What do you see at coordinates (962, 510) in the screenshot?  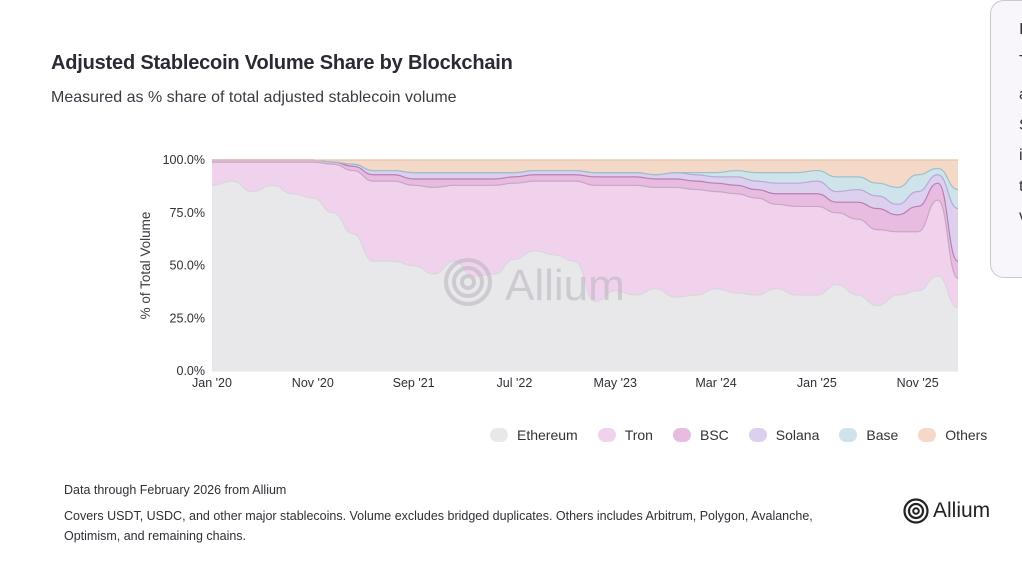 I see `brand-name: Allium` at bounding box center [962, 510].